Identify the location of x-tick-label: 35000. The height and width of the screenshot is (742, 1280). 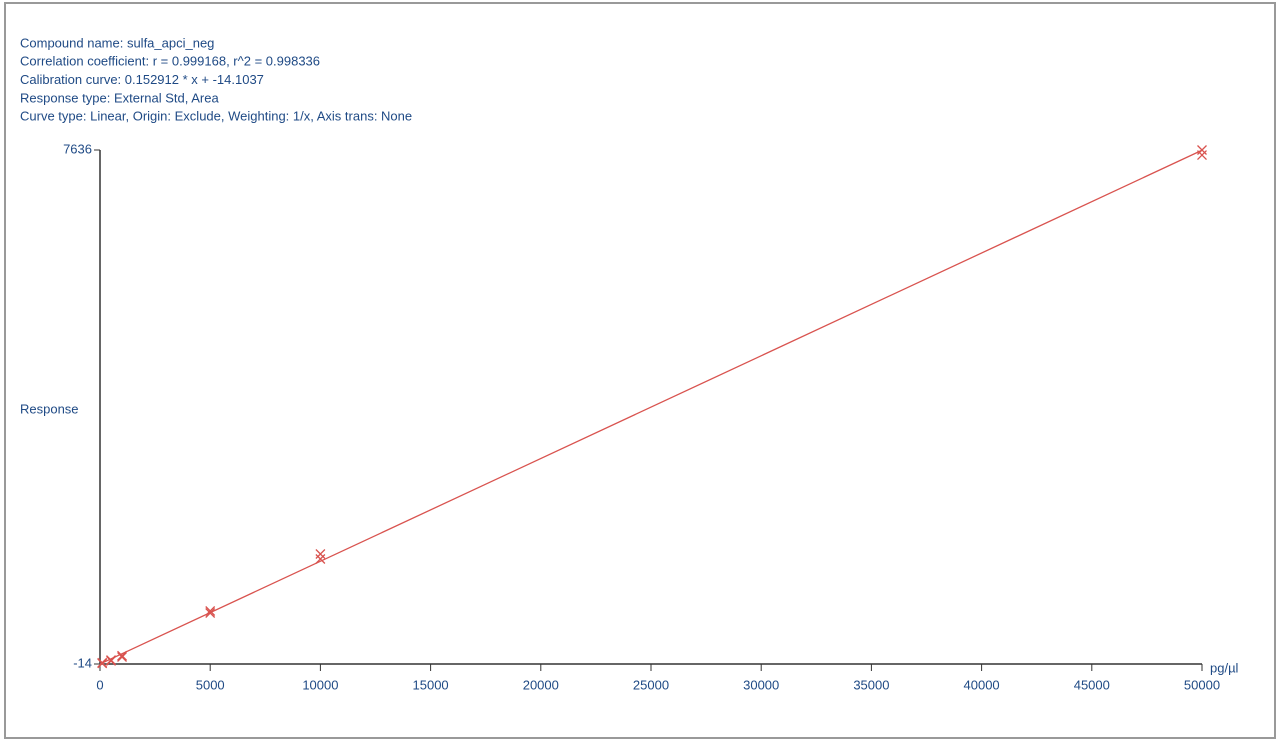
(871, 684).